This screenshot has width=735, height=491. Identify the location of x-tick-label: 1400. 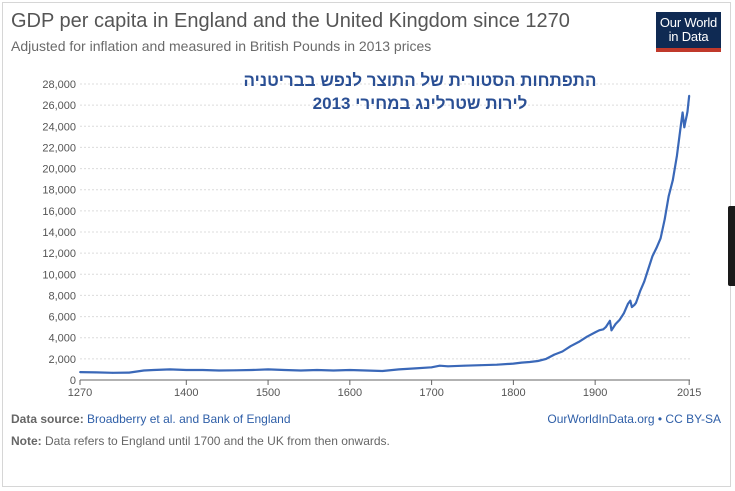
(186, 393).